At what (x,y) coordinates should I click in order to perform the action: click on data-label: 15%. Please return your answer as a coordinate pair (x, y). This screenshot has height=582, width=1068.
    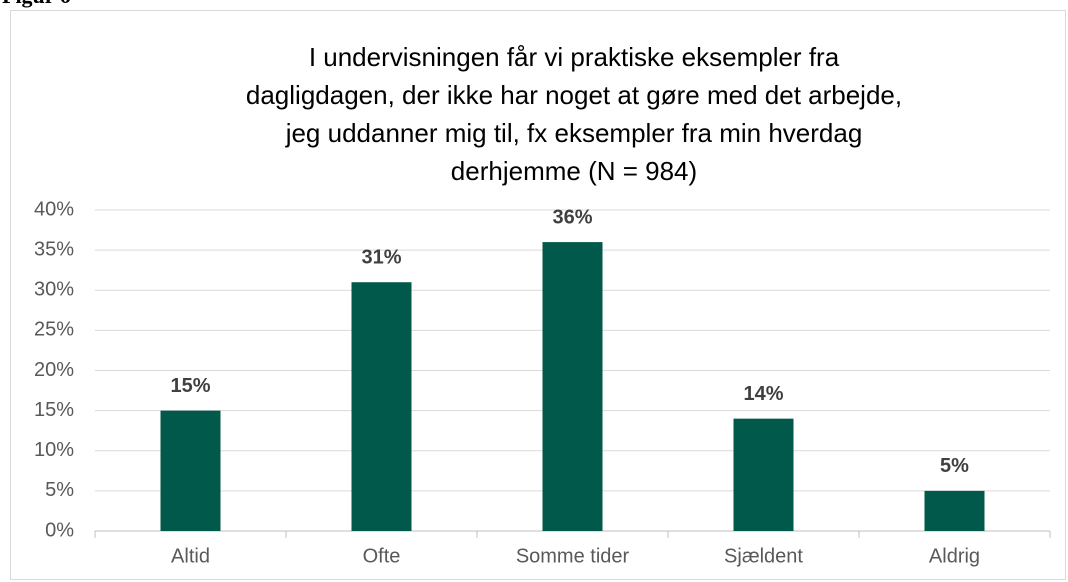
    Looking at the image, I should click on (190, 386).